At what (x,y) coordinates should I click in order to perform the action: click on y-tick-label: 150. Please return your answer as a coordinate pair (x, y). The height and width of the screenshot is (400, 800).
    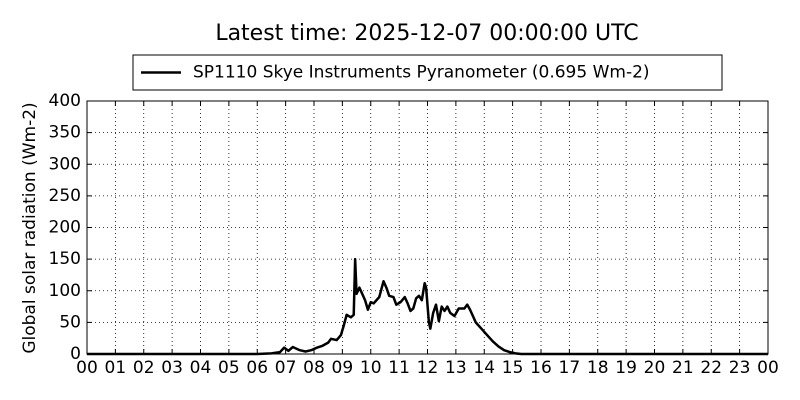
    Looking at the image, I should click on (65, 259).